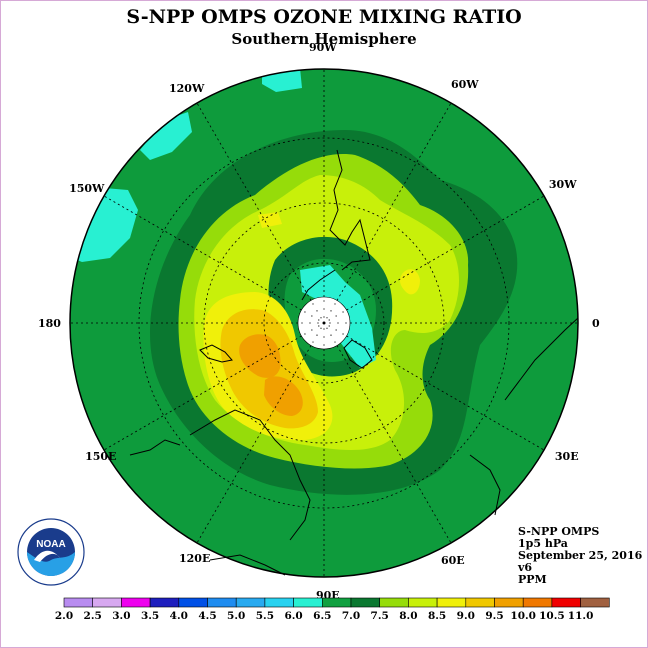 The image size is (648, 648). What do you see at coordinates (351, 616) in the screenshot?
I see `colorbar-label: 7.0` at bounding box center [351, 616].